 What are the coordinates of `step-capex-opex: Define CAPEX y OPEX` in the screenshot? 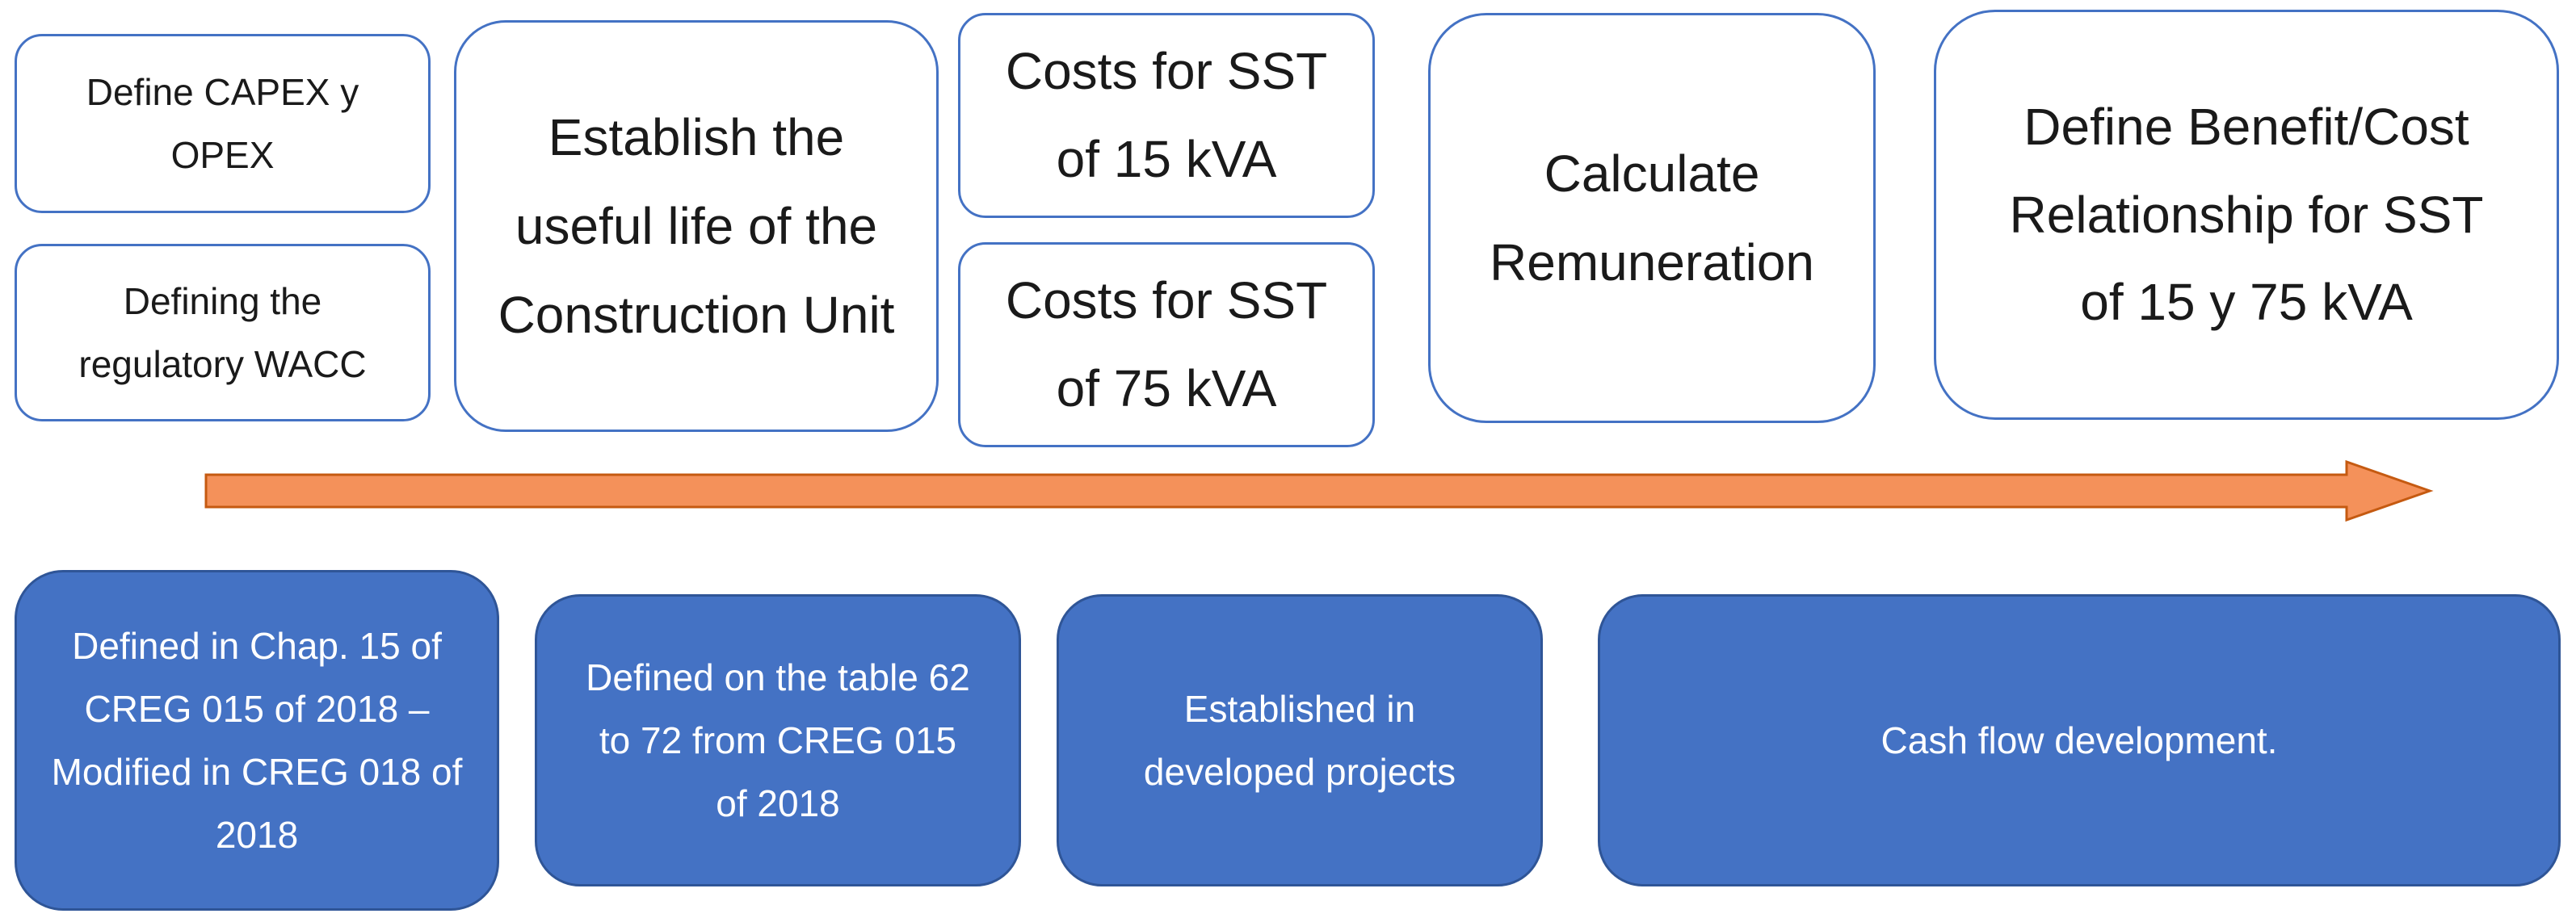 It's located at (223, 123).